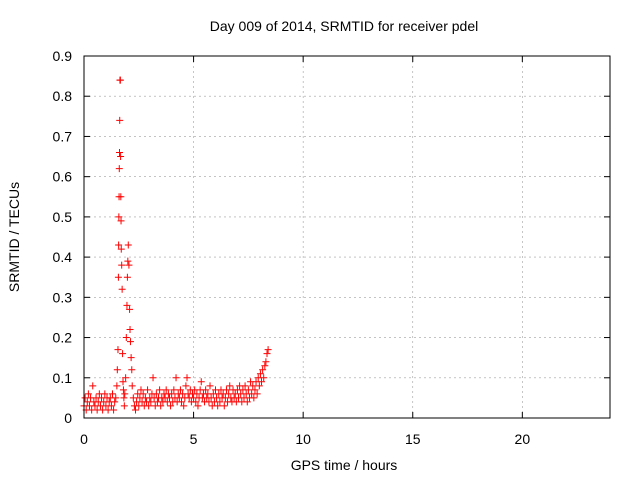 Image resolution: width=640 pixels, height=480 pixels. Describe the element at coordinates (63, 237) in the screenshot. I see `y-tick-labels: 0 0.1 0.2 0.3 0.4 0.5 0.6 0.7 0.8 0.9` at that location.